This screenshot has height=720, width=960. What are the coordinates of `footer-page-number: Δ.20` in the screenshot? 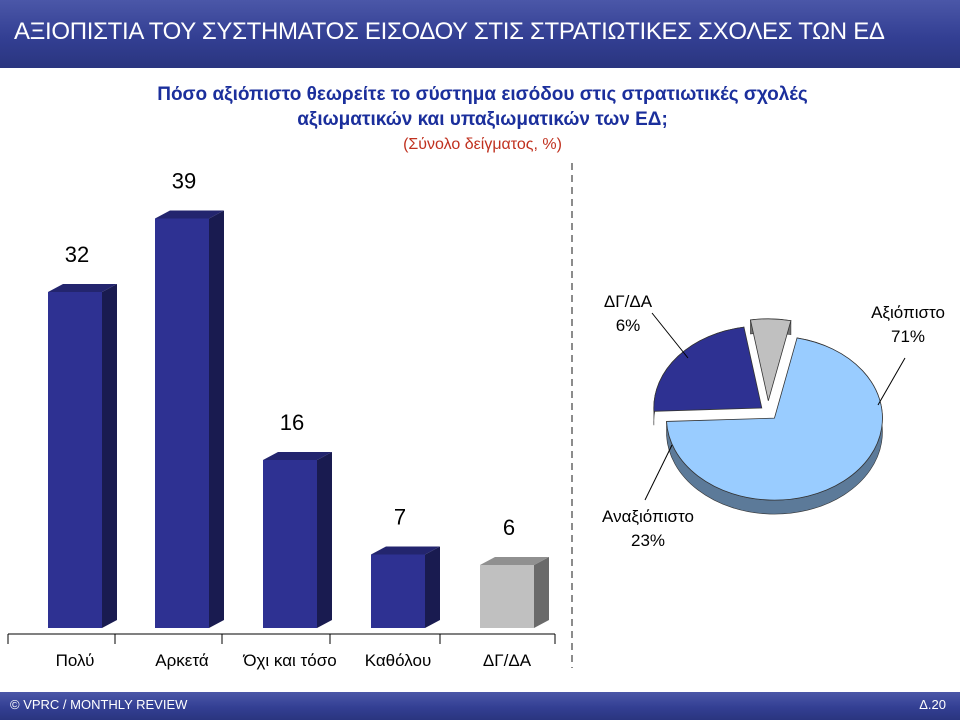 It's located at (932, 704).